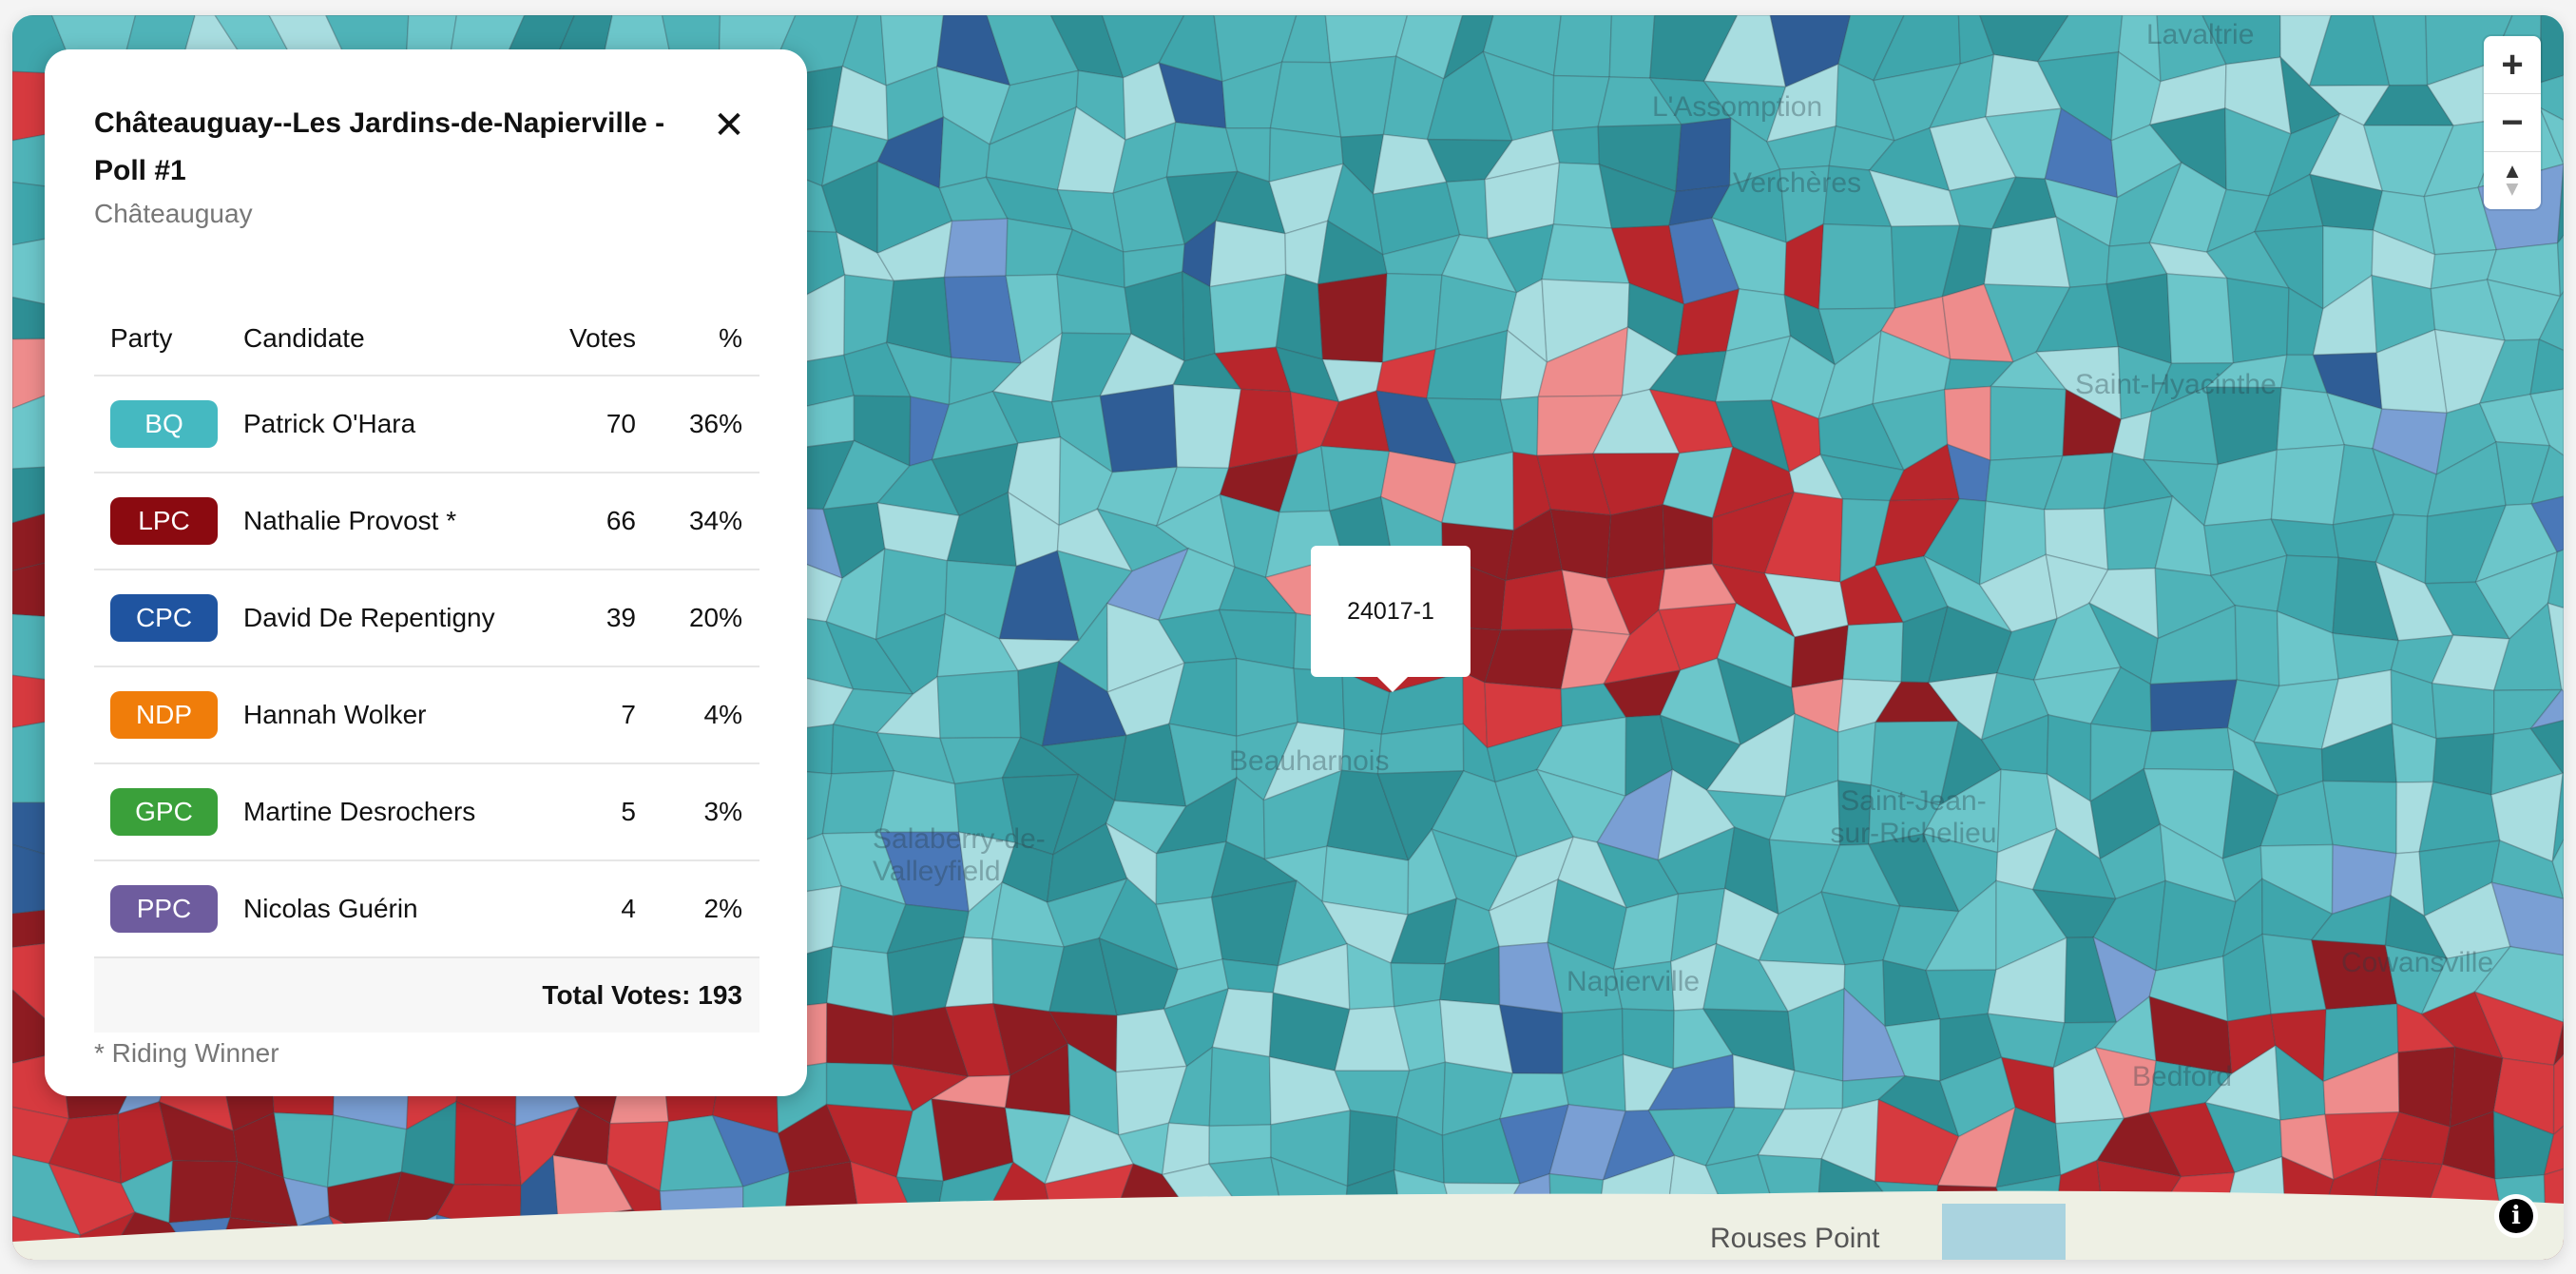  I want to click on candidate-name: Martine Desrochers, so click(398, 812).